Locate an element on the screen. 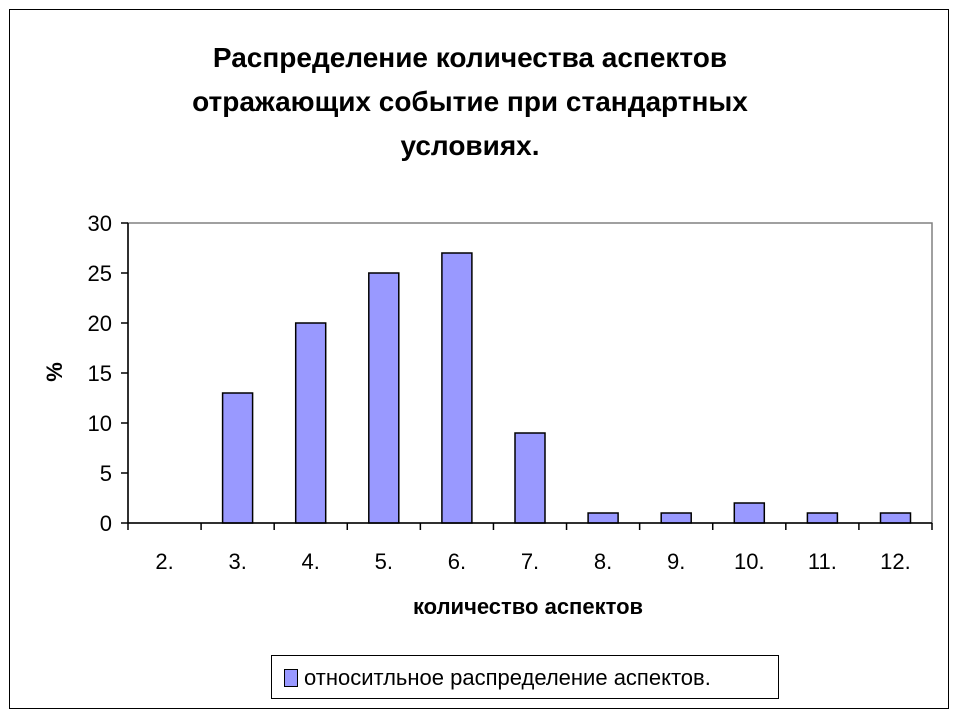  y-tick-label: 0 is located at coordinates (106, 523).